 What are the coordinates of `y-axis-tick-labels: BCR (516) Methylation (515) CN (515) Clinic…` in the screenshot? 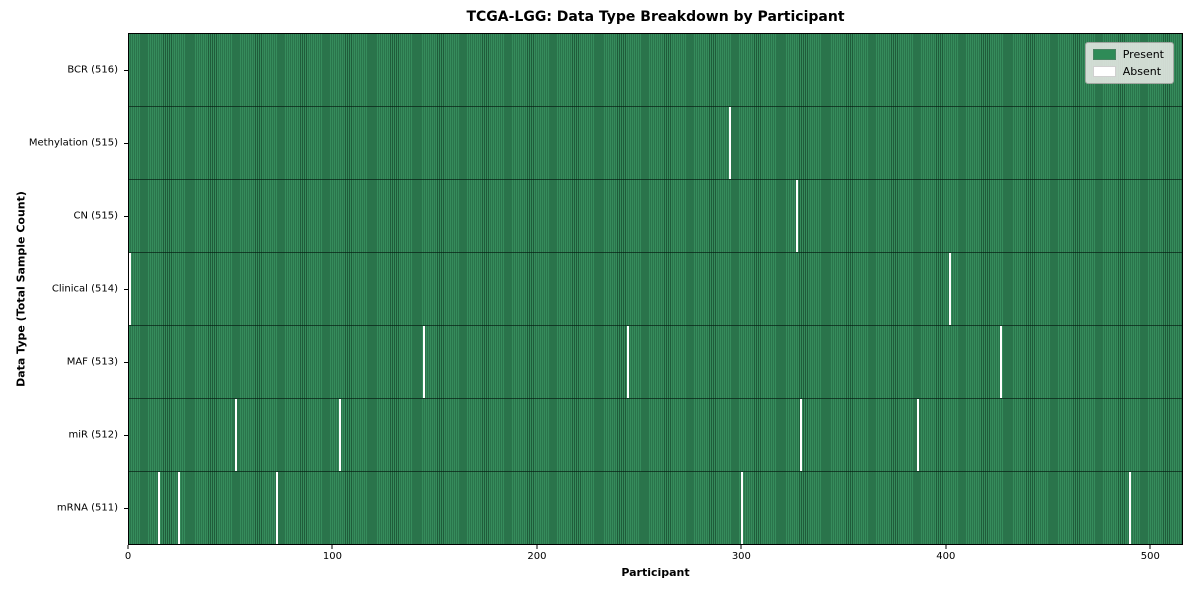 It's located at (64, 289).